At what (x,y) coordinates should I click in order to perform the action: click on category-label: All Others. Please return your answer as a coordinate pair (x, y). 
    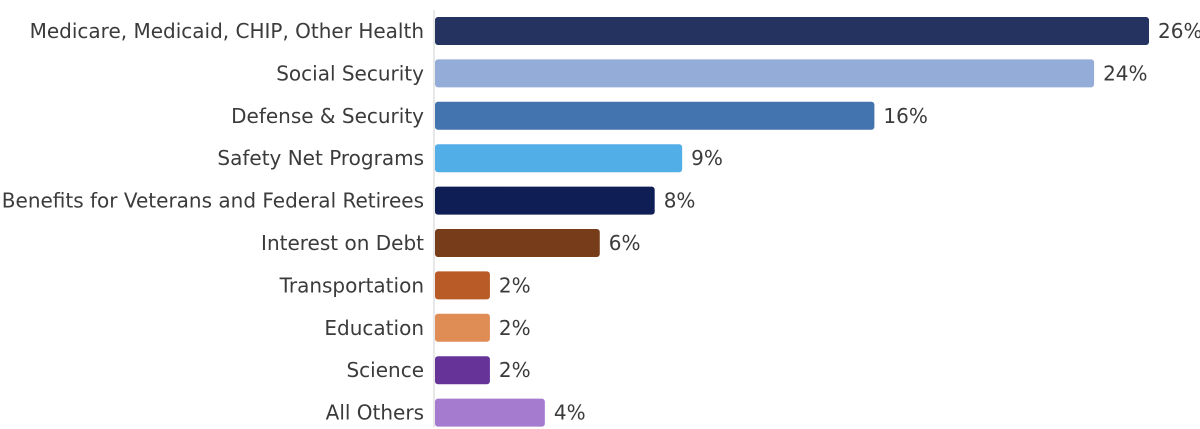
    Looking at the image, I should click on (375, 413).